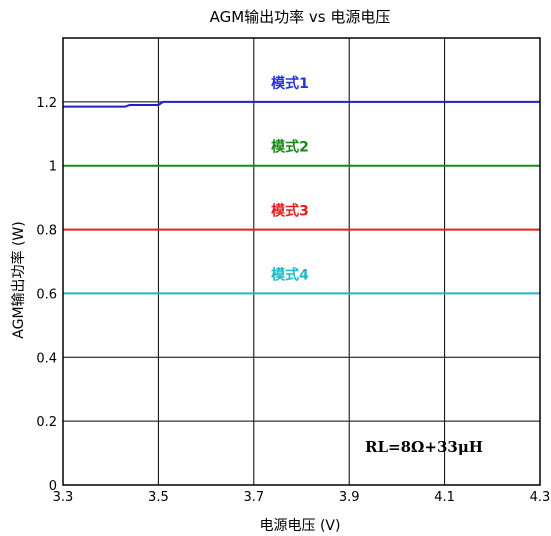  What do you see at coordinates (158, 497) in the screenshot?
I see `x-tick-label: 3.5` at bounding box center [158, 497].